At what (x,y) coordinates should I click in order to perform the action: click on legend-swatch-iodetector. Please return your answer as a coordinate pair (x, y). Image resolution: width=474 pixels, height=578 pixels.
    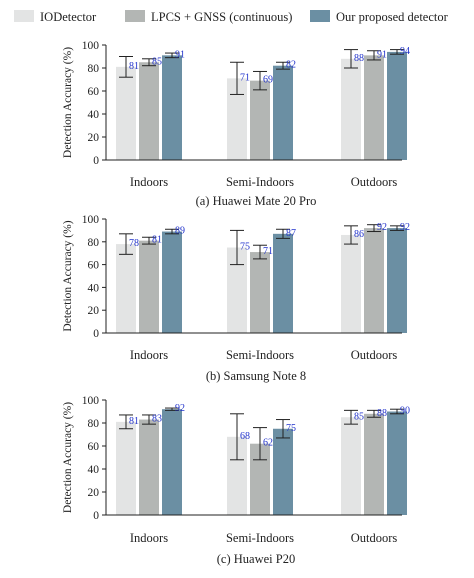
    Looking at the image, I should click on (24, 16).